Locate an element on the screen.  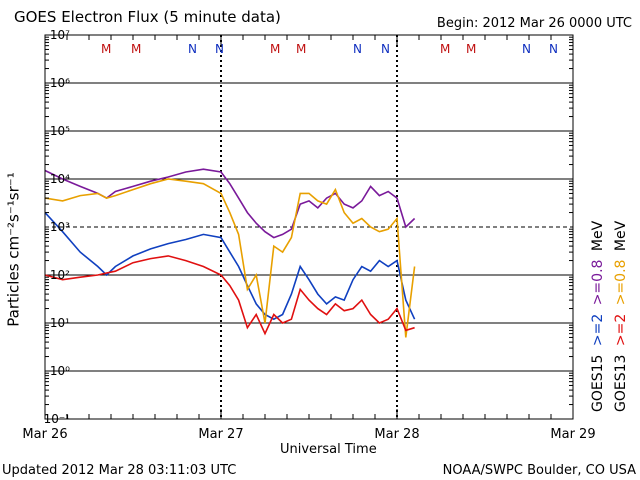
y-tick-label: 10³ is located at coordinates (59, 227).